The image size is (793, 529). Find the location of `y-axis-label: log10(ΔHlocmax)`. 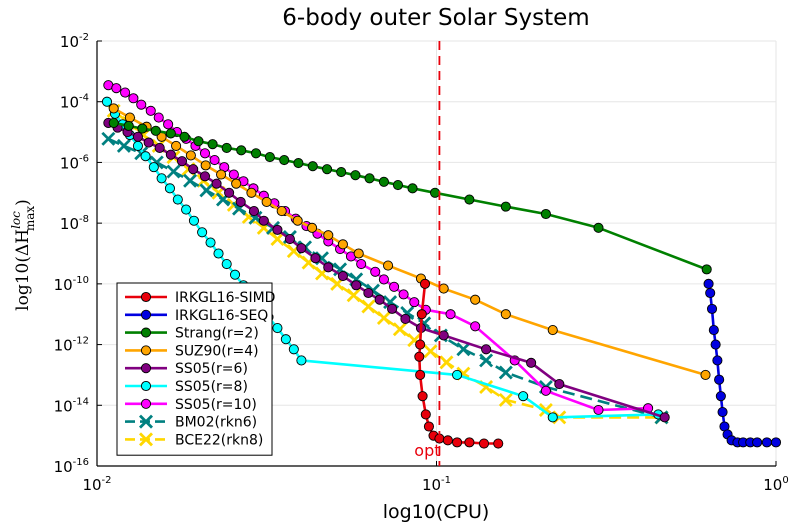

y-axis-label: log10(ΔHlocmax) is located at coordinates (23, 255).